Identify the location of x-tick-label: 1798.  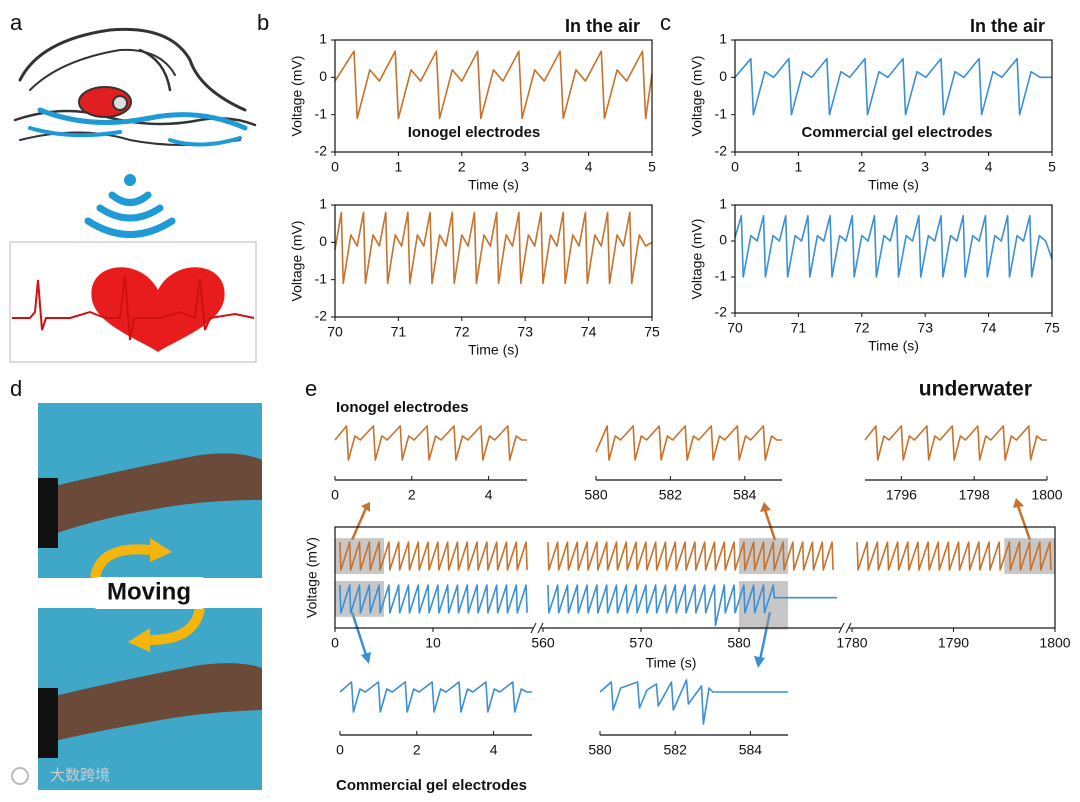
(974, 495).